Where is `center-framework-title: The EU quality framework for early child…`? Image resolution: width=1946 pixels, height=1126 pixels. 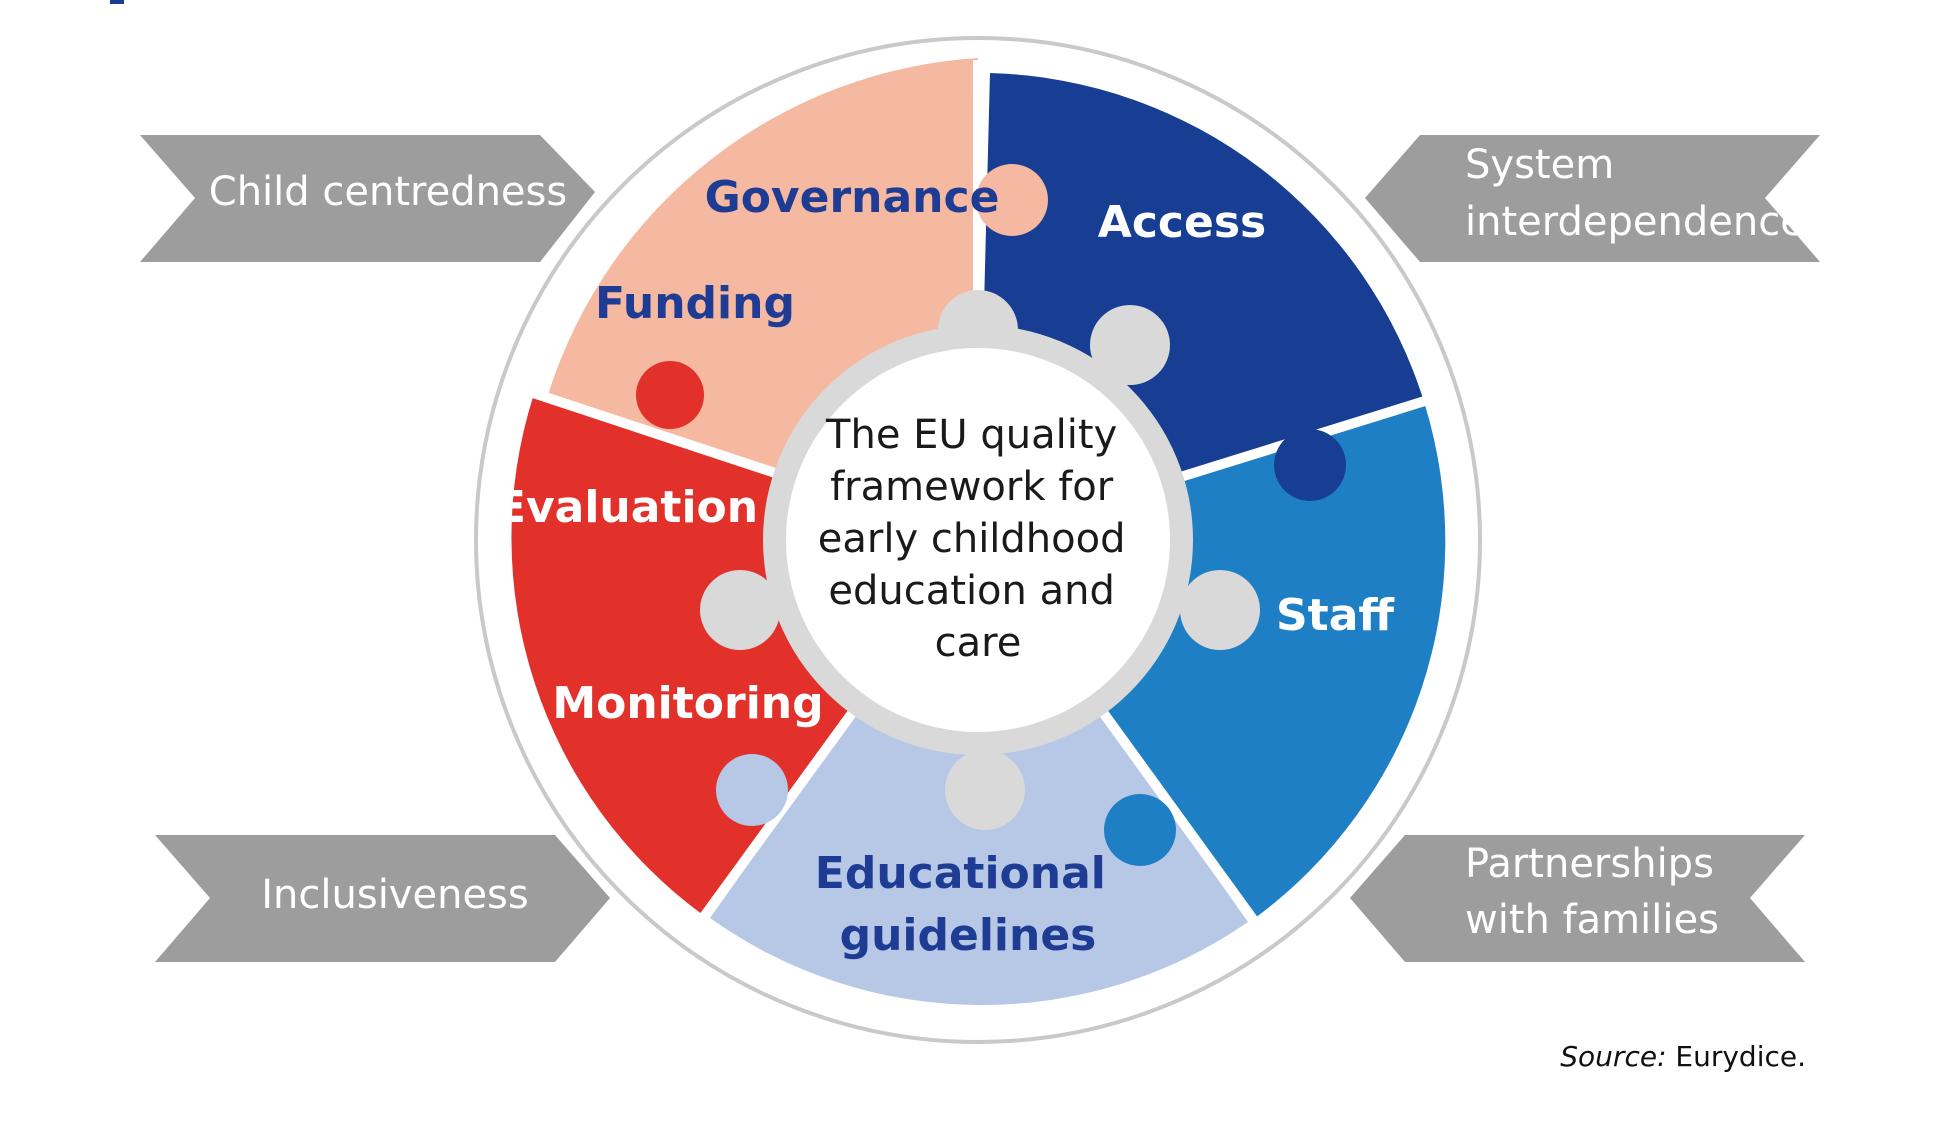 center-framework-title: The EU quality framework for early child… is located at coordinates (978, 539).